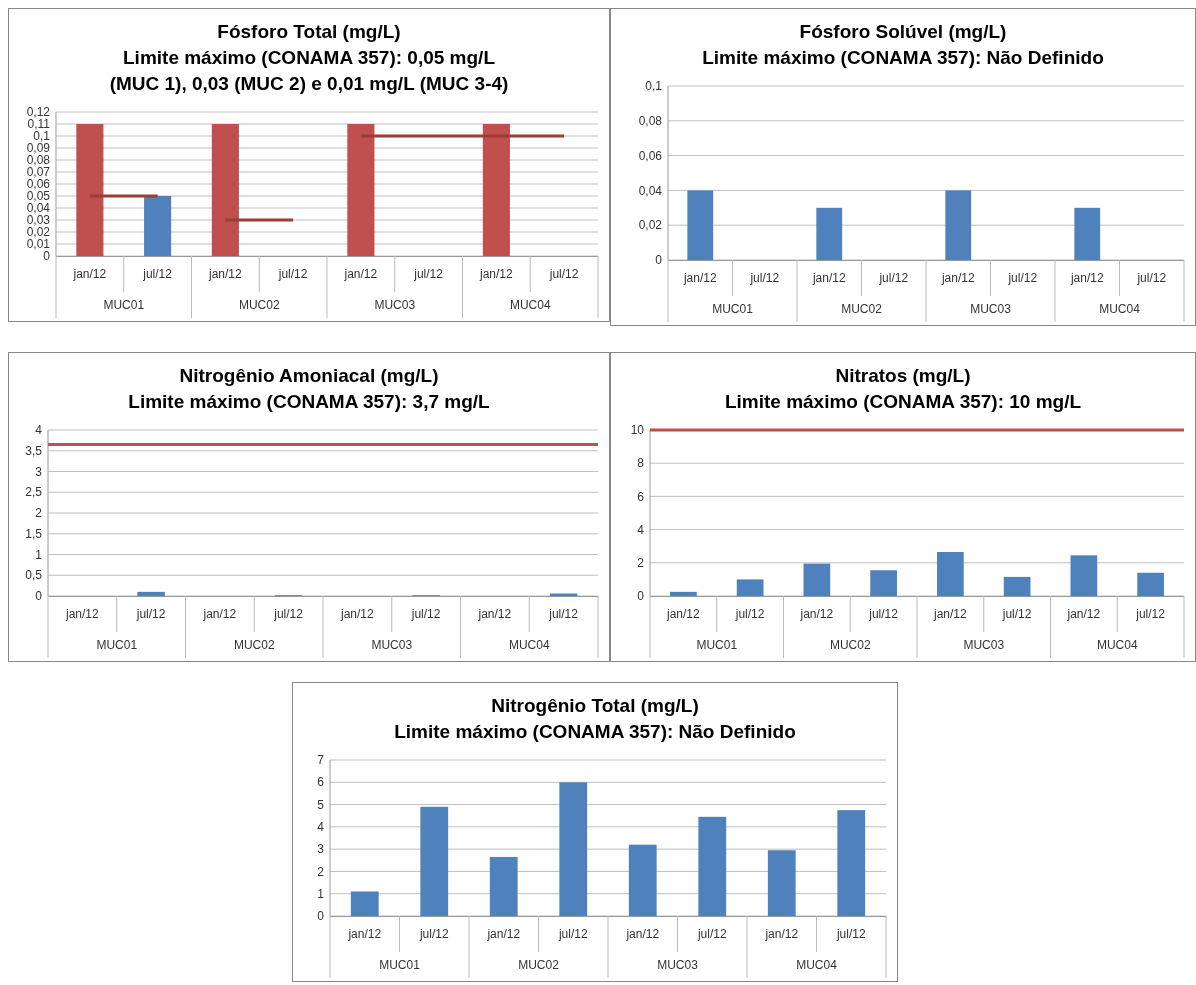 This screenshot has width=1196, height=985. Describe the element at coordinates (903, 401) in the screenshot. I see `chart-subtitle: Limite máximo (CONAMA 357): 10 mg/L` at that location.